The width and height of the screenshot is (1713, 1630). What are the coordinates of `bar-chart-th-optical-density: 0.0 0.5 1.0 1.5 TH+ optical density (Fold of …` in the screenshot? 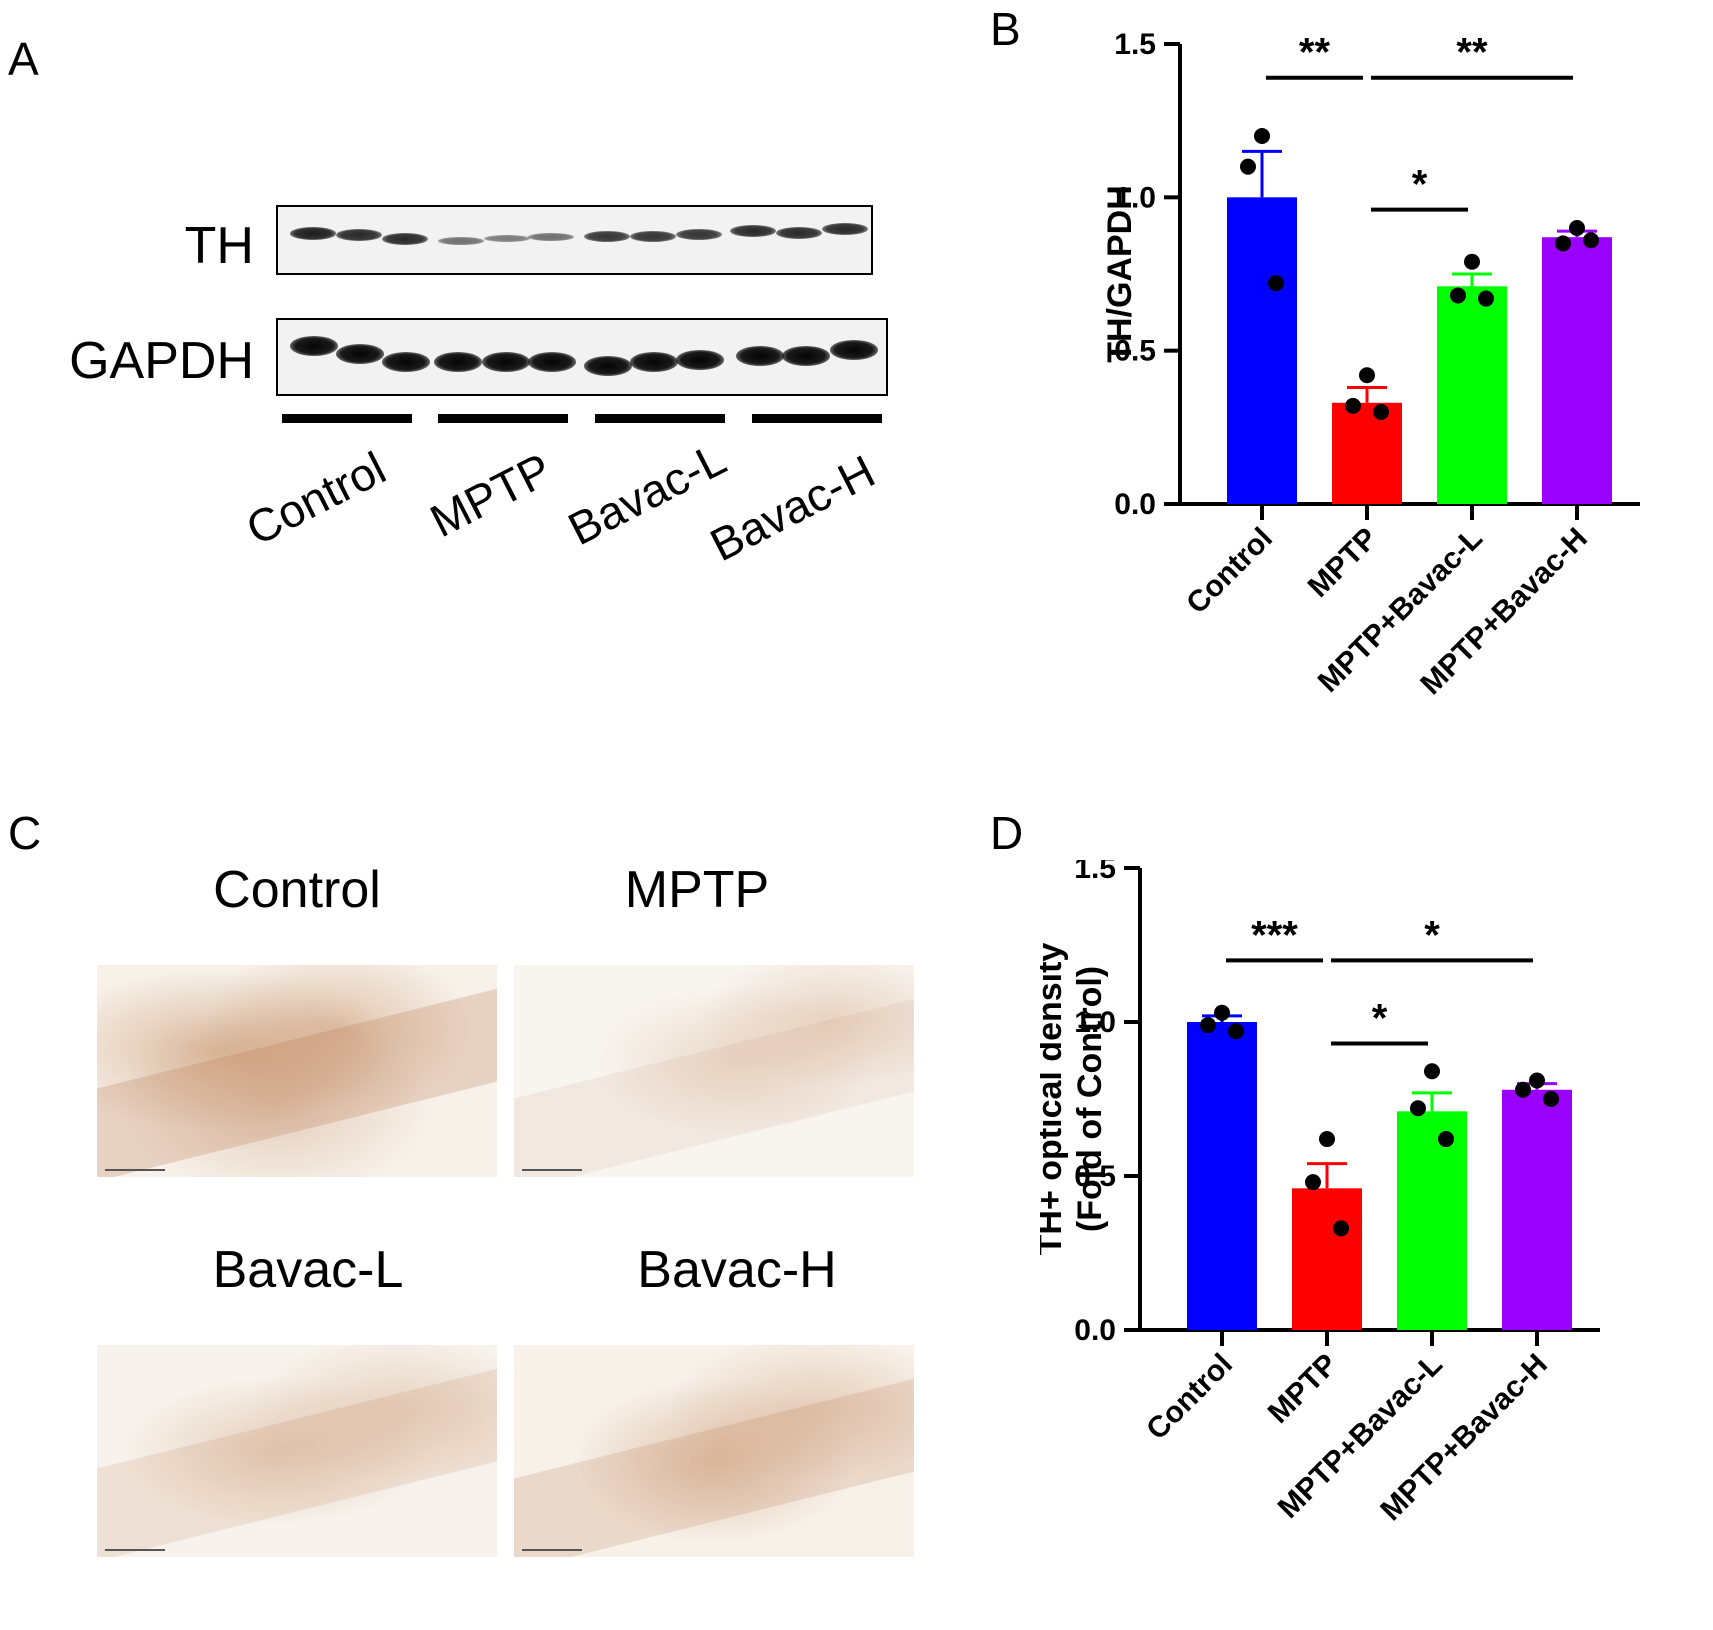 It's located at (1320, 1193).